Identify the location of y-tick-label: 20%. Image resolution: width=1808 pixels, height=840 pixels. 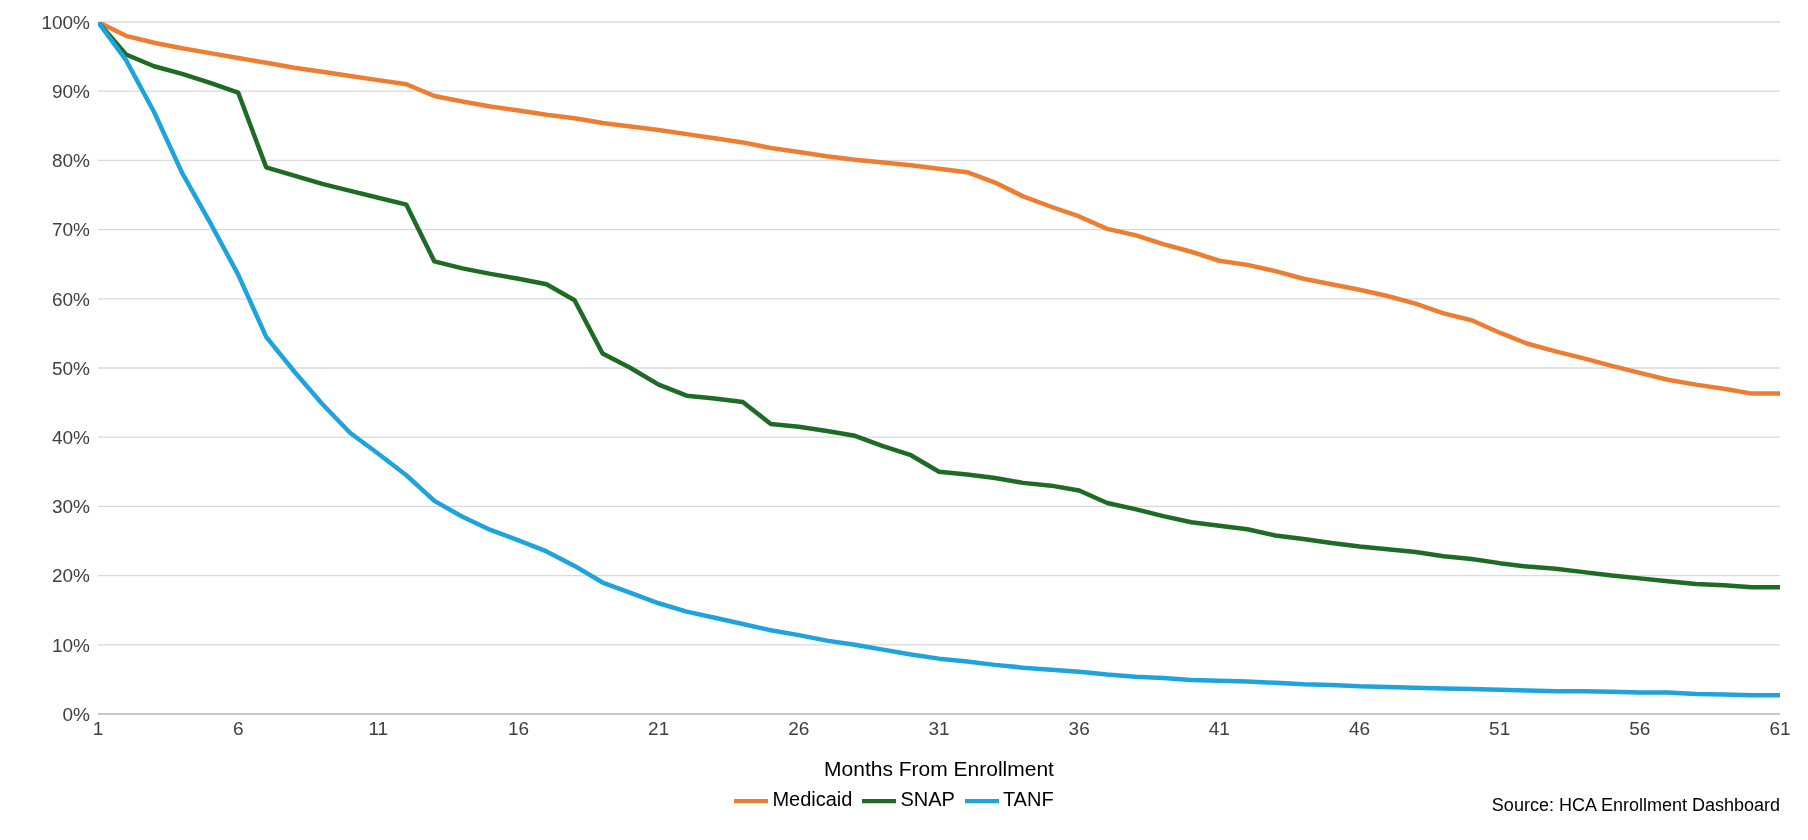
(71, 576).